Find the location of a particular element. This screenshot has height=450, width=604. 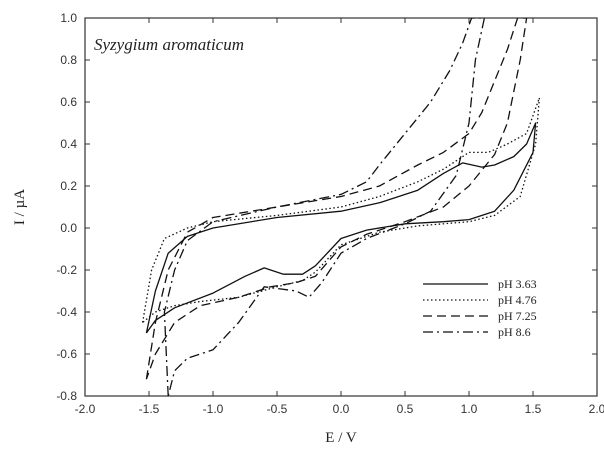

x-tick-label: -1.5 is located at coordinates (149, 409).